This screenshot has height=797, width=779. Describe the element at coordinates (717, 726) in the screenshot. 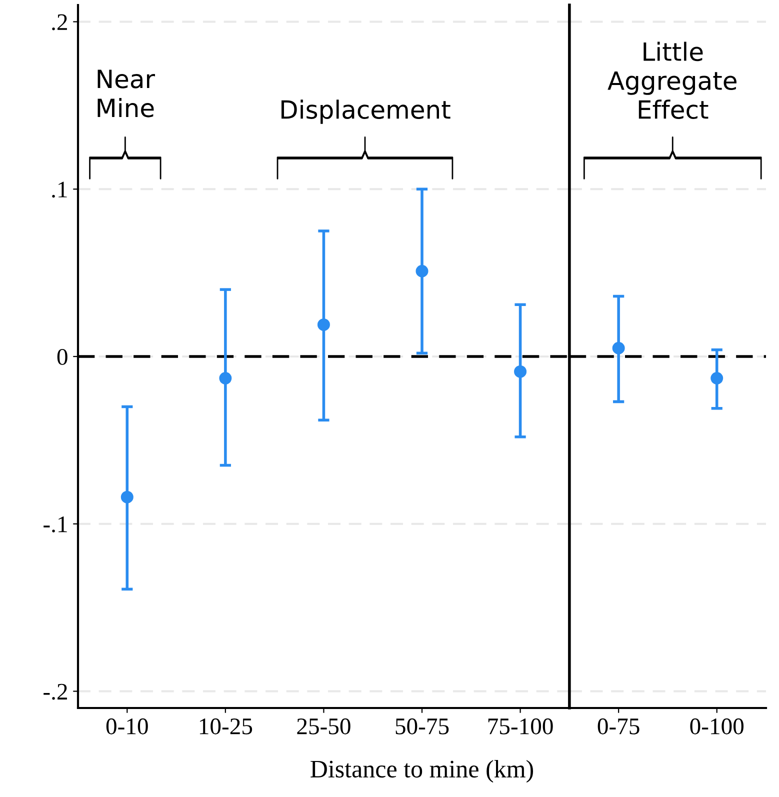

I see `x-tick-label: 0-100` at that location.